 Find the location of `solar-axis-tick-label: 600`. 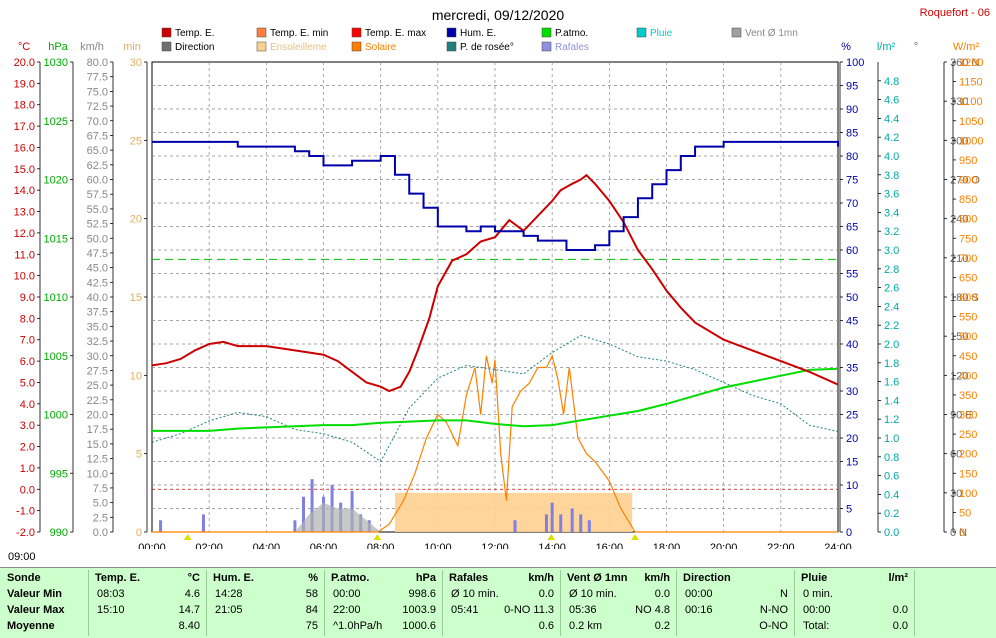

solar-axis-tick-label: 600 is located at coordinates (968, 298).